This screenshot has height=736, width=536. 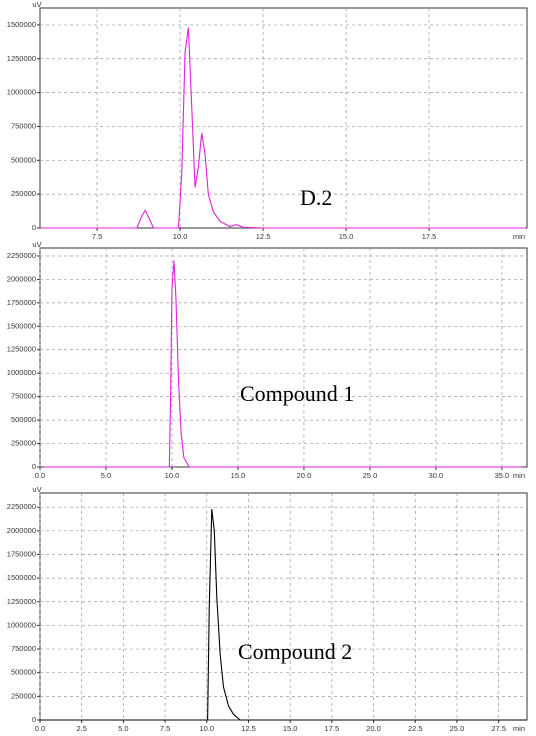 What do you see at coordinates (297, 393) in the screenshot?
I see `annotation: Compound 1` at bounding box center [297, 393].